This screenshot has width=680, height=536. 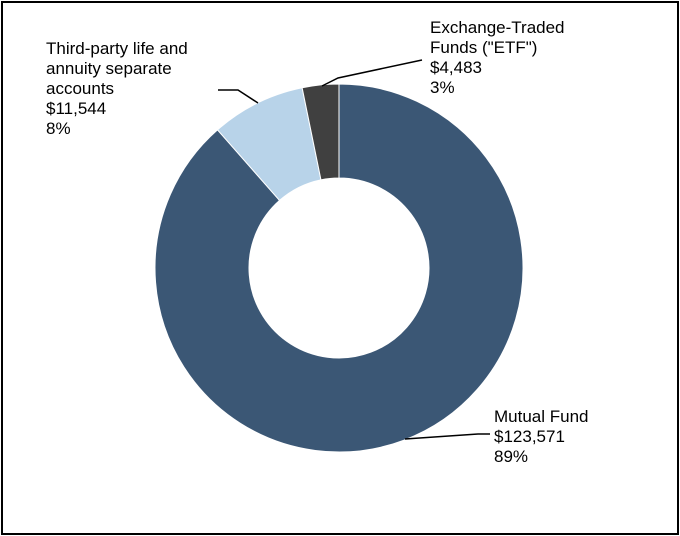 I want to click on leader-line-mutual-fund, so click(x=447, y=436).